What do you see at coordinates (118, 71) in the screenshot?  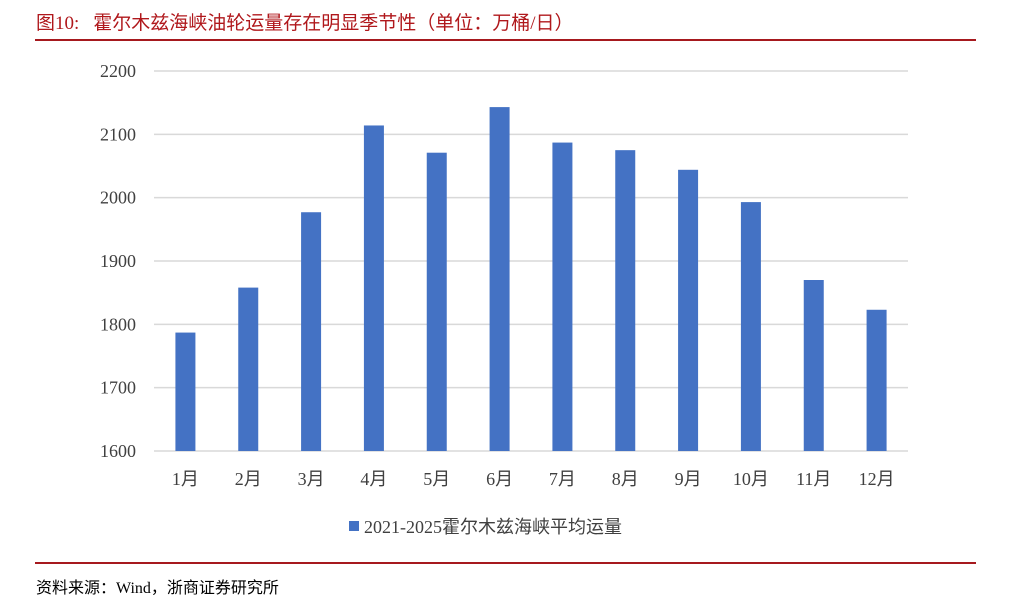 I see `y-tick-label: 2200` at bounding box center [118, 71].